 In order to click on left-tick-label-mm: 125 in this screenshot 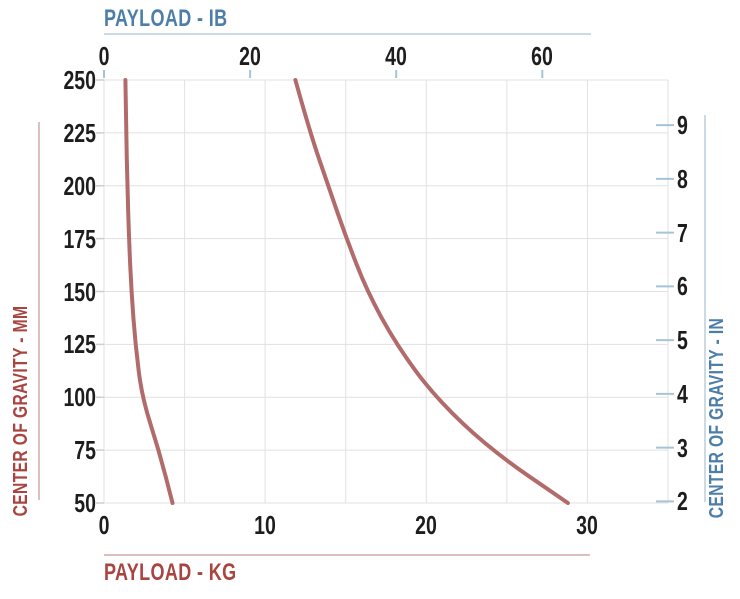, I will do `click(79, 344)`.